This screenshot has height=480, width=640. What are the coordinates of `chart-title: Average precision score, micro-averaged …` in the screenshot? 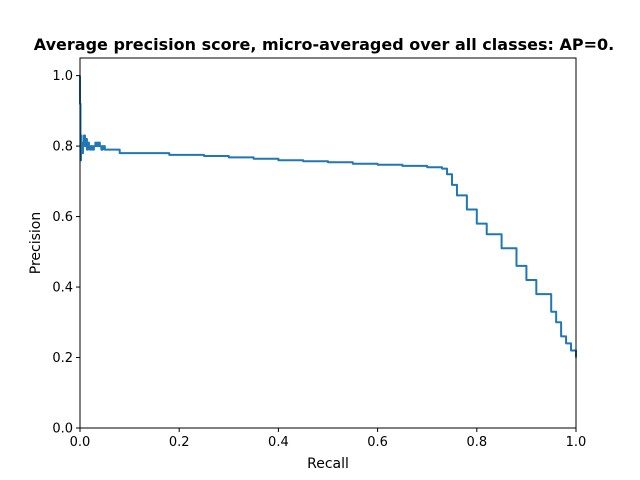 It's located at (324, 44).